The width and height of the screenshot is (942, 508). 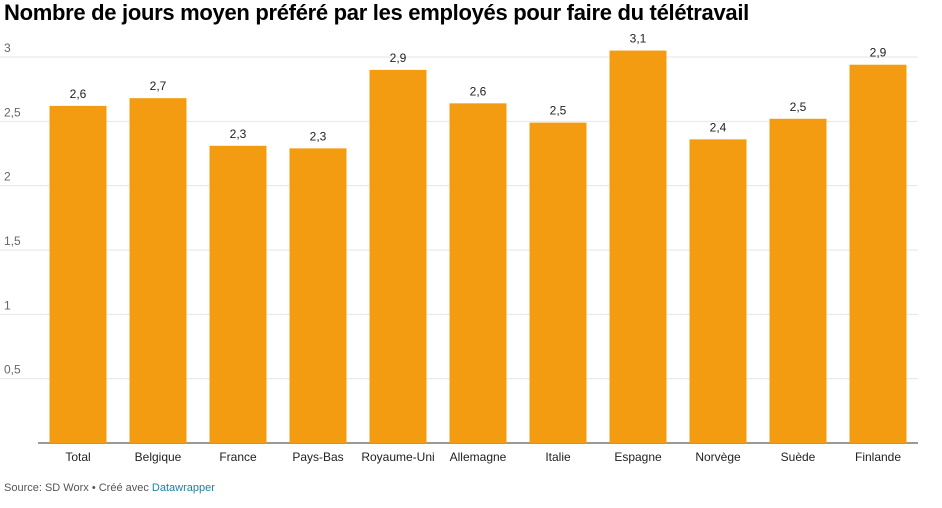 I want to click on x-tick-label: Norvège, so click(x=718, y=457).